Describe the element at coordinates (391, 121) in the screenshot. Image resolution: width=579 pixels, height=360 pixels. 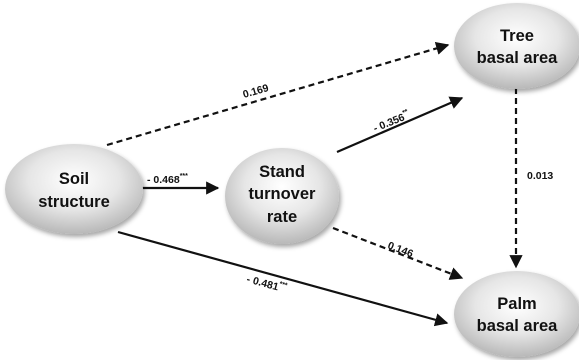
I see `edge-label-stand-tree: - 0.356**` at that location.